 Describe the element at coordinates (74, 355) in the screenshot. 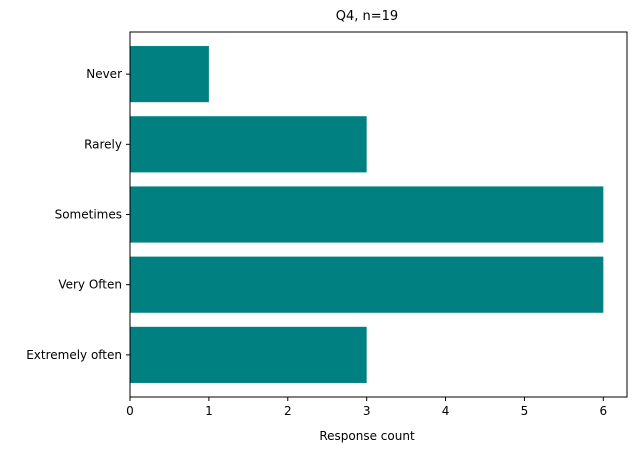

I see `y-tick-label: Extremely often` at that location.